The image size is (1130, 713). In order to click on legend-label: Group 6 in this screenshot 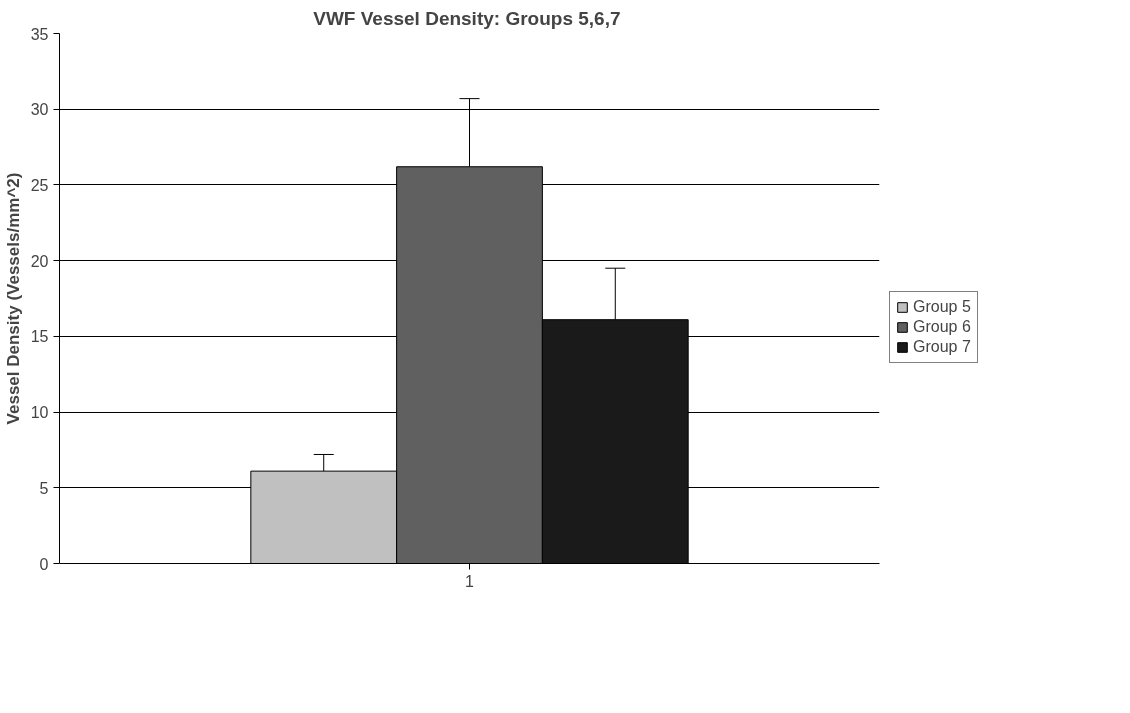, I will do `click(942, 327)`.